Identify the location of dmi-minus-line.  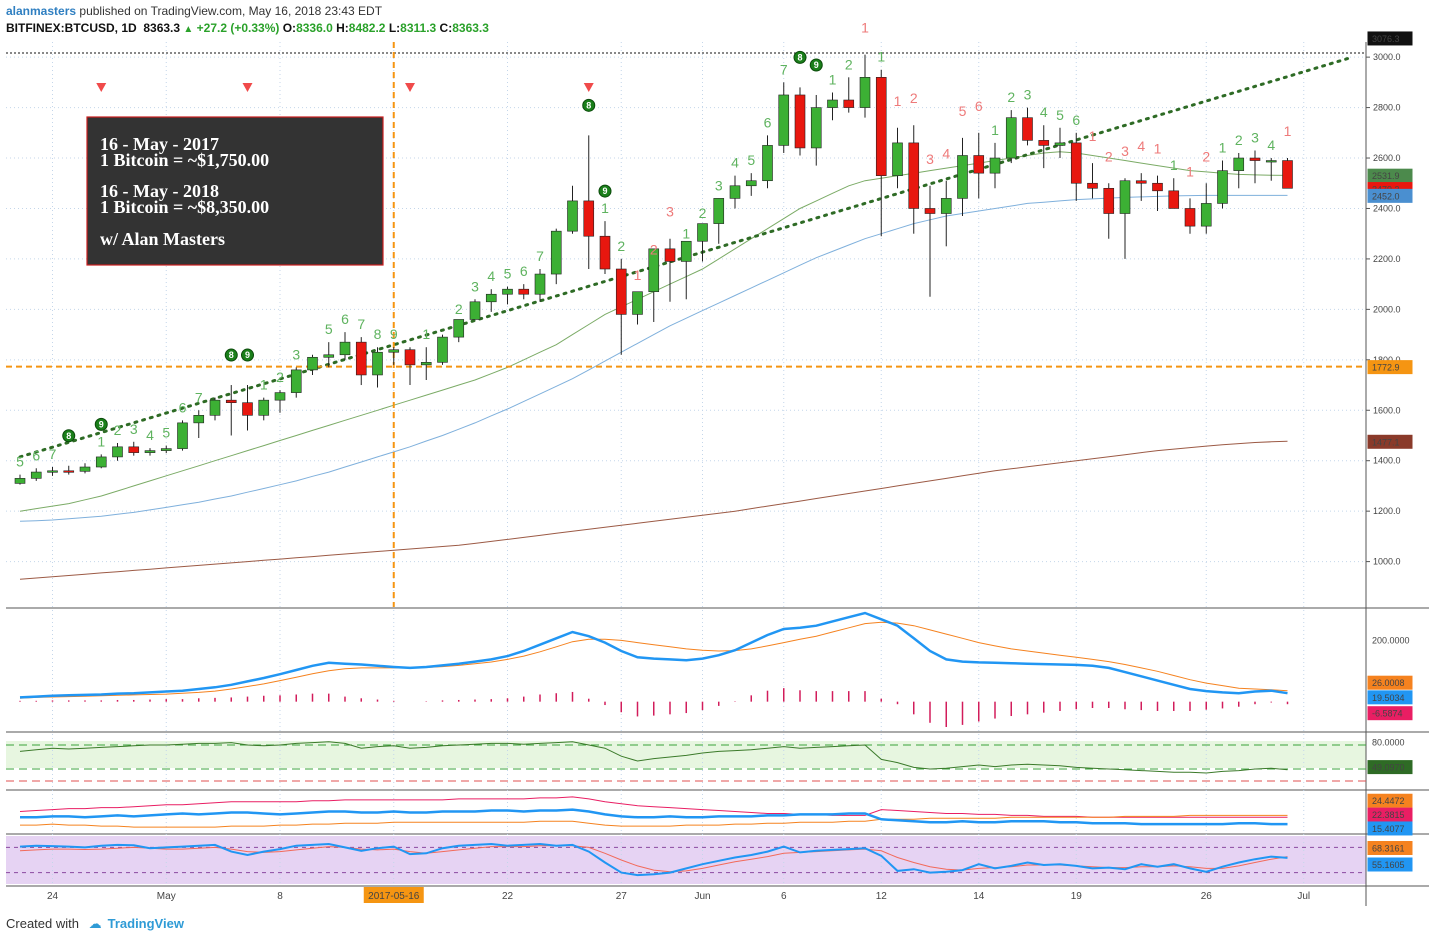
(654, 821).